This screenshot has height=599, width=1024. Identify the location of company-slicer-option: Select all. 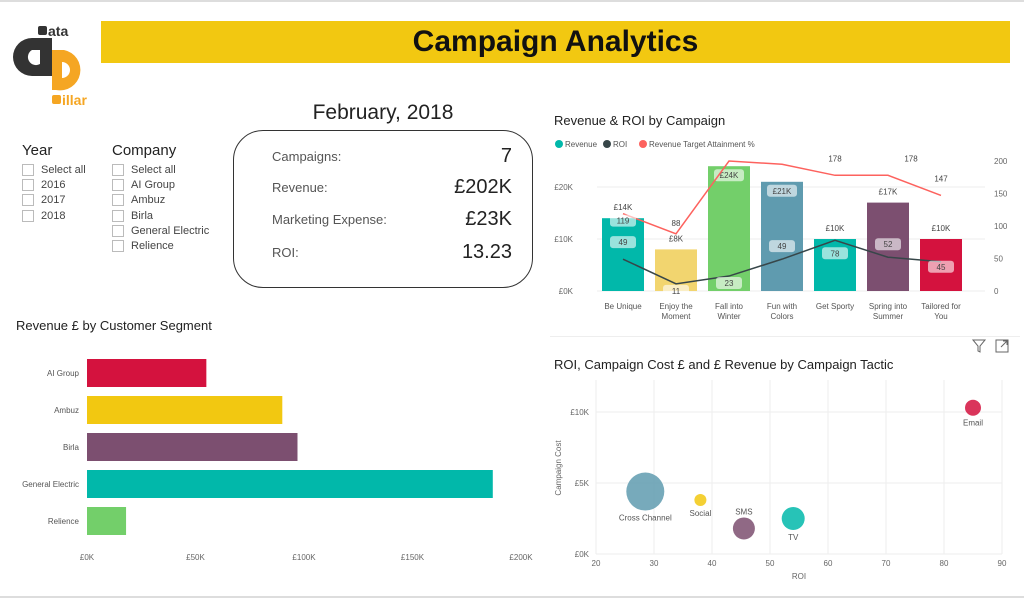
(160, 169).